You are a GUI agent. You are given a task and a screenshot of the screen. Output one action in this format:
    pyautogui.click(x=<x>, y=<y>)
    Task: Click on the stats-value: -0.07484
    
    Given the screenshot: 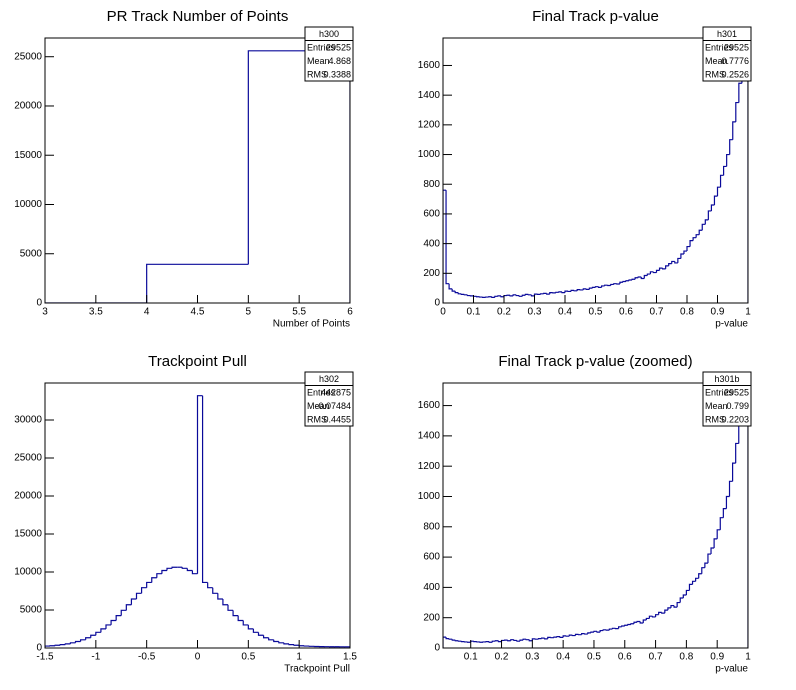 What is the action you would take?
    pyautogui.click(x=333, y=406)
    